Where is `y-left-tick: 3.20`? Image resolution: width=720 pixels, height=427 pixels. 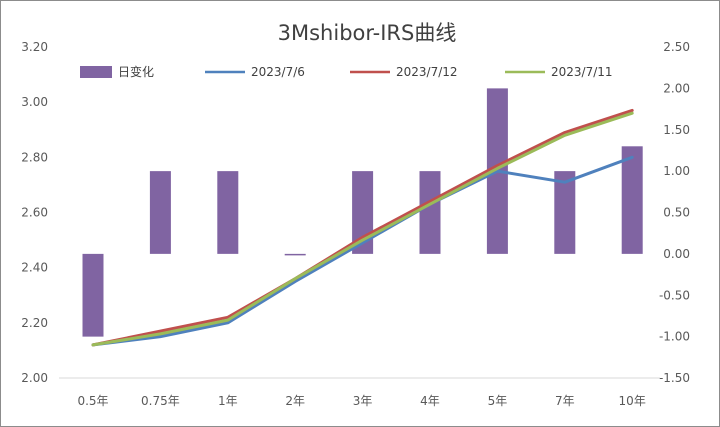
y-left-tick: 3.20 is located at coordinates (34, 47).